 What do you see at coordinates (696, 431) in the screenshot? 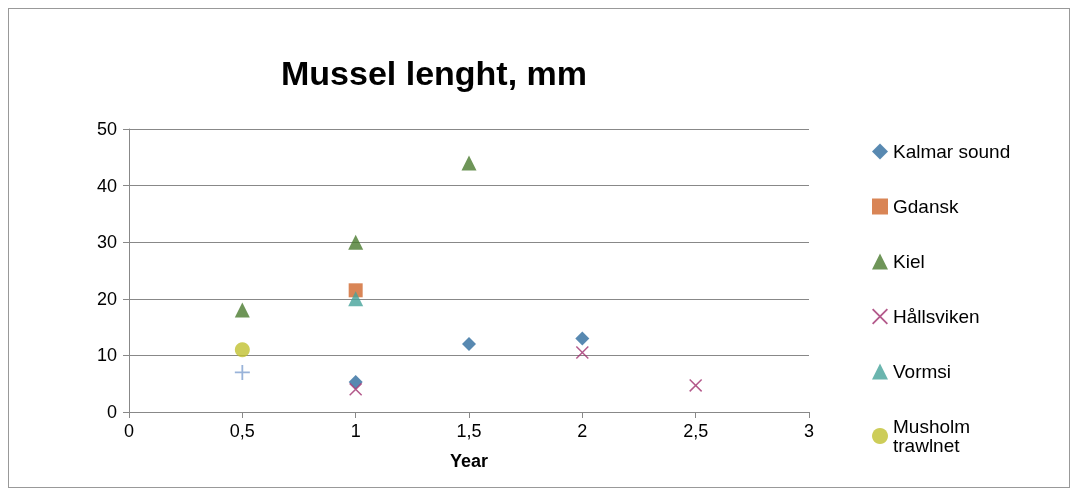
I see `x-tick-label: 2,5` at bounding box center [696, 431].